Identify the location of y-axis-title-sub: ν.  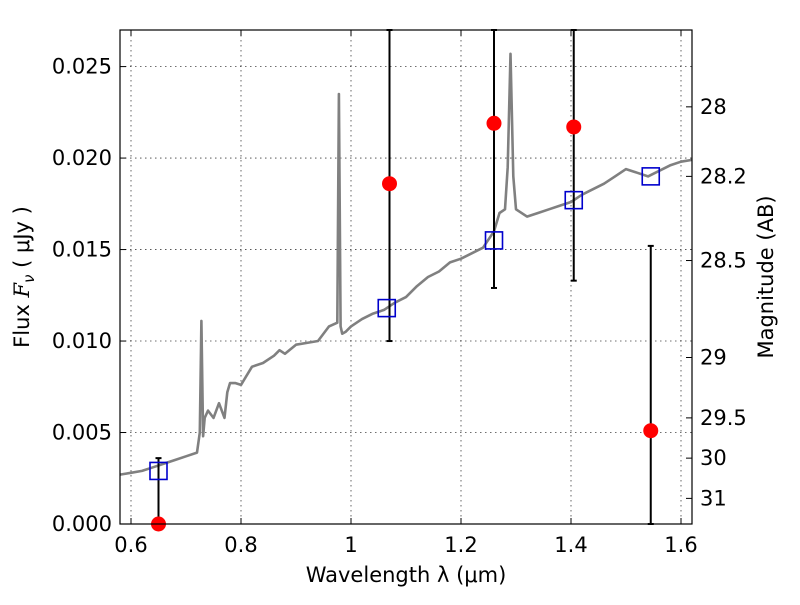
(29, 279).